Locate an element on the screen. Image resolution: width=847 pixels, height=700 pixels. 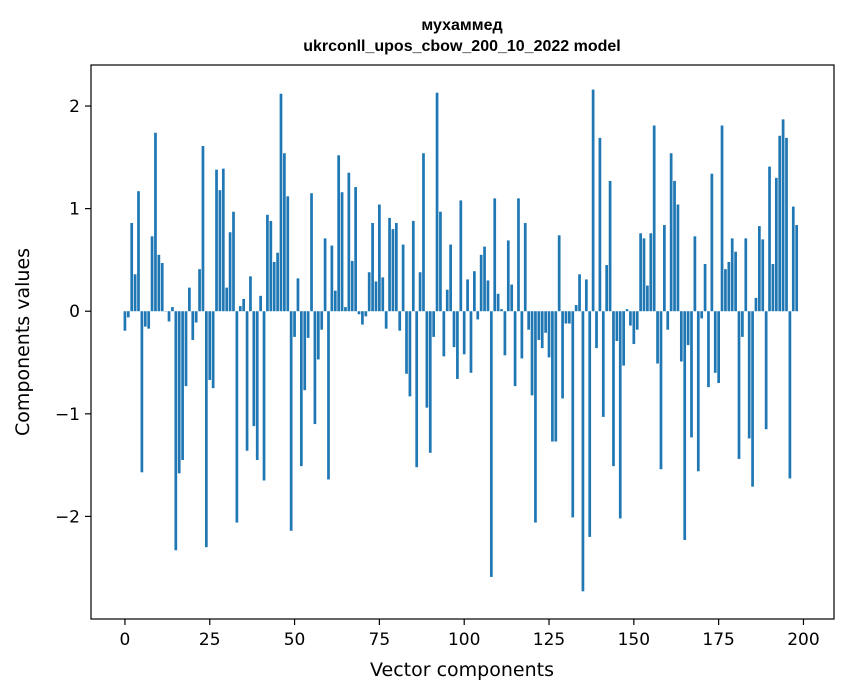
x-tick-label-150: 150 is located at coordinates (634, 640).